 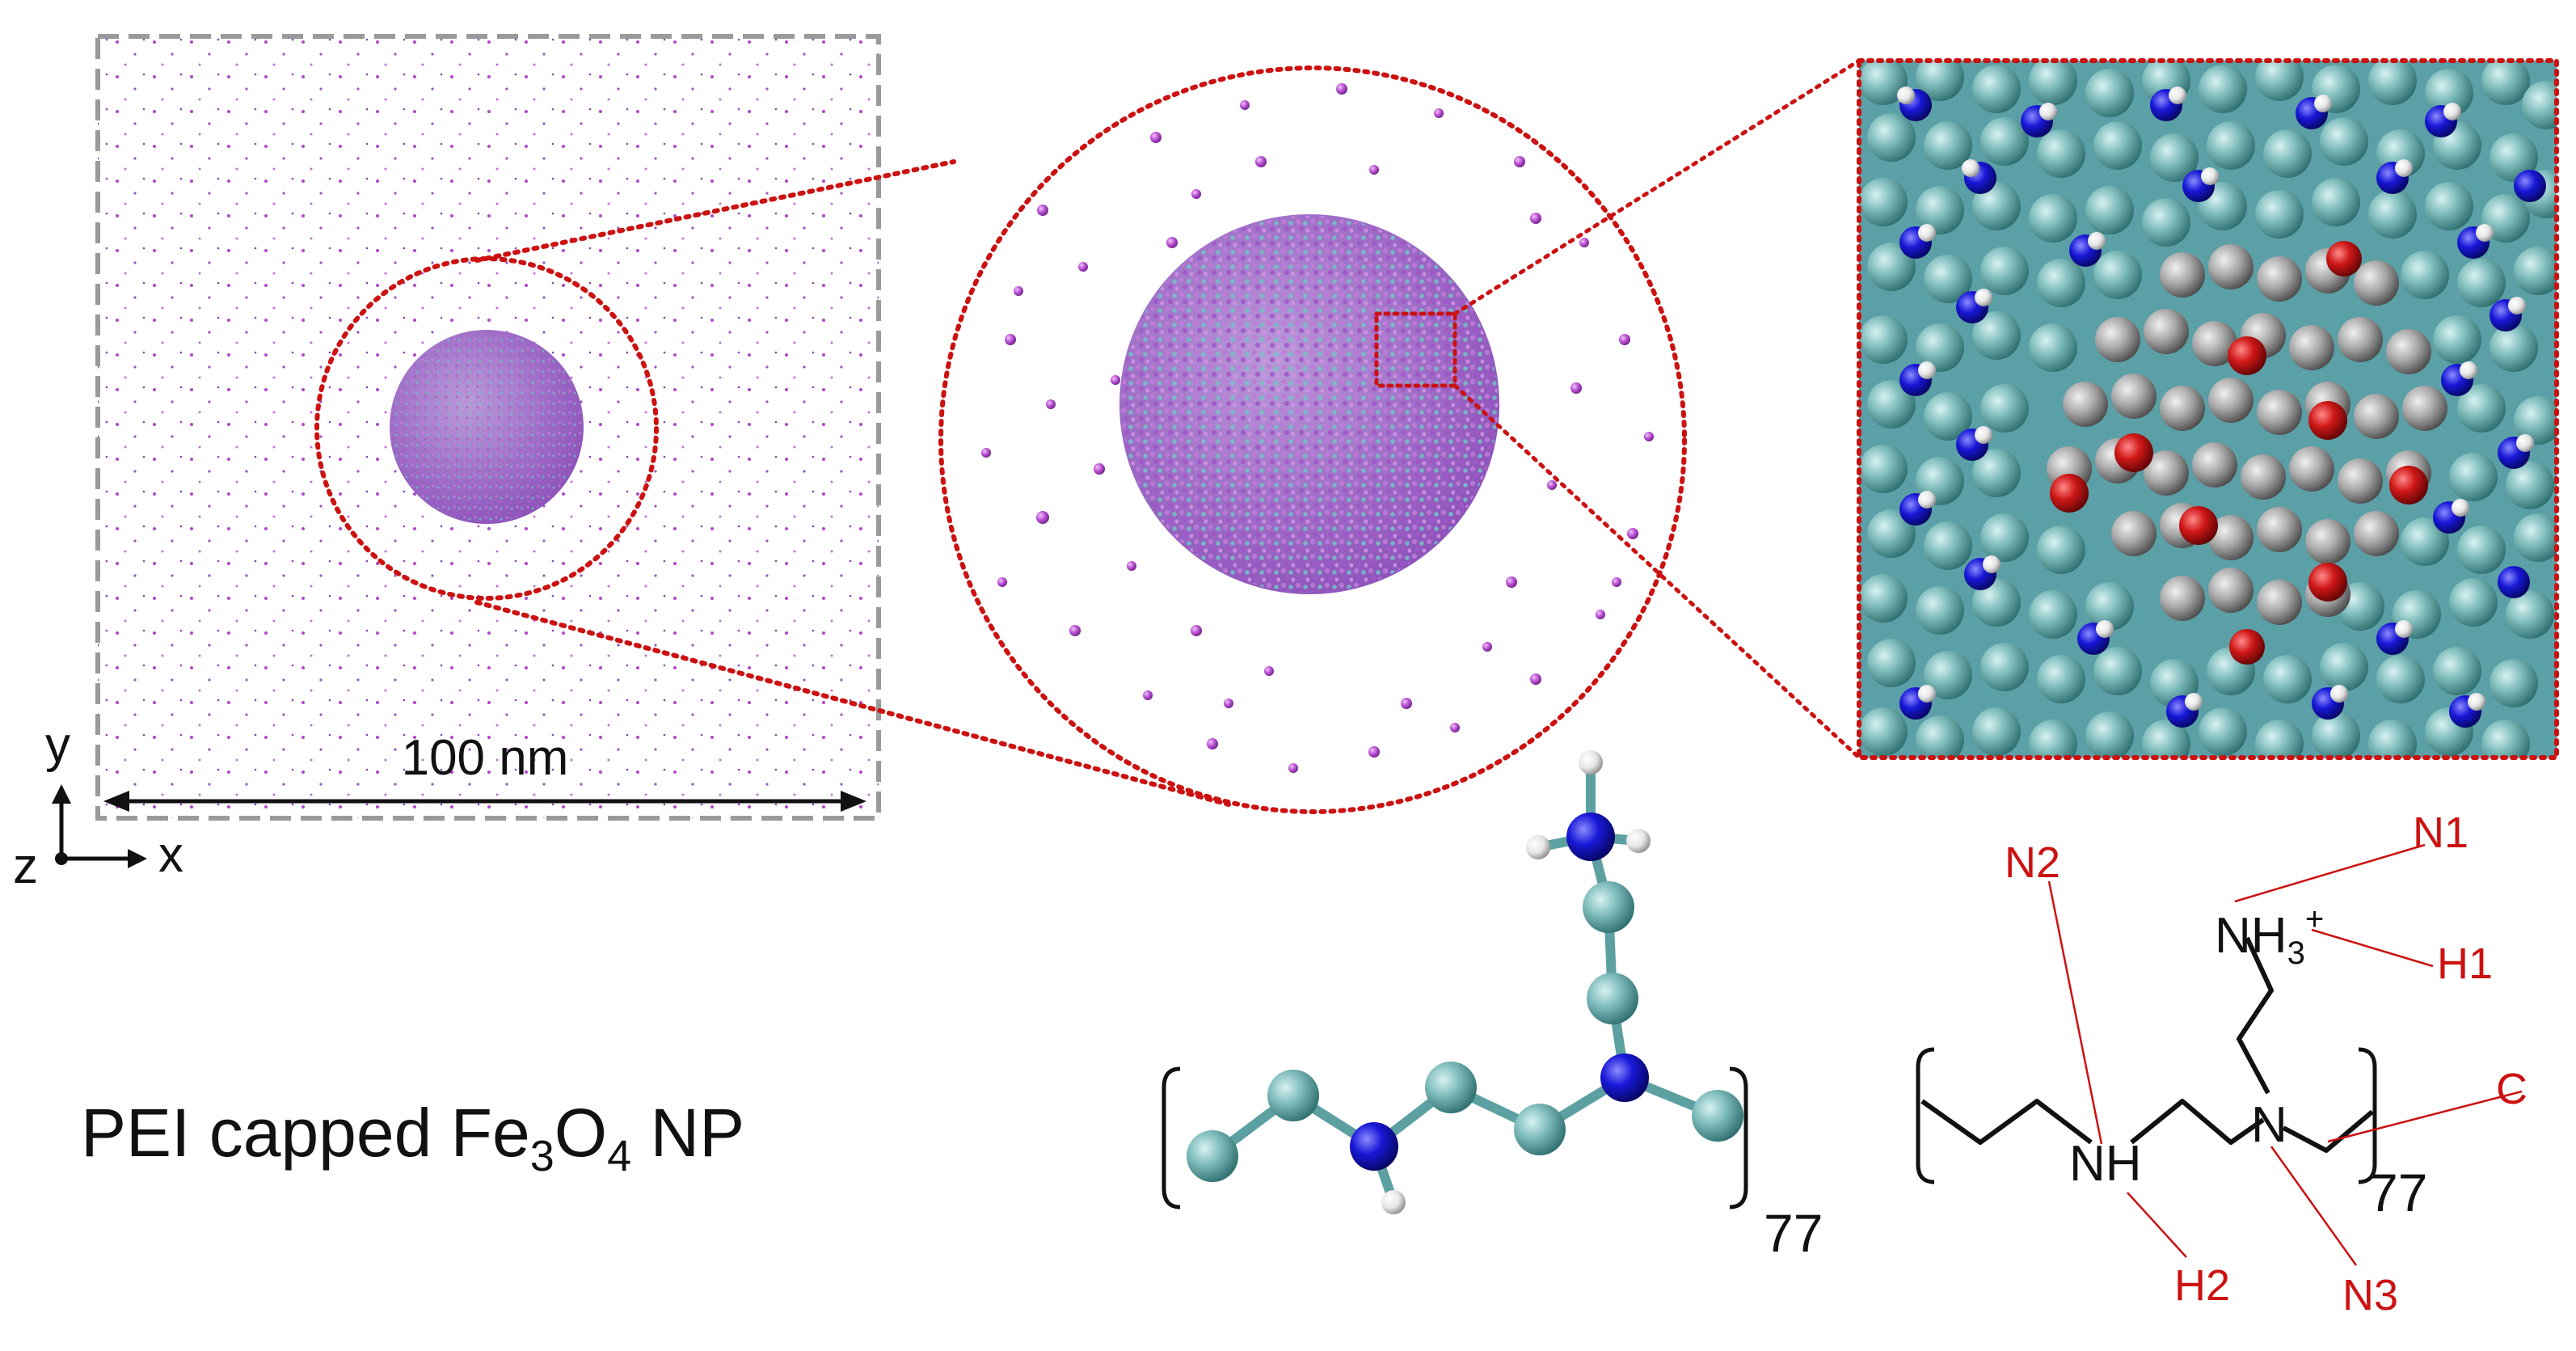 I want to click on x-axis-label: x, so click(x=170, y=855).